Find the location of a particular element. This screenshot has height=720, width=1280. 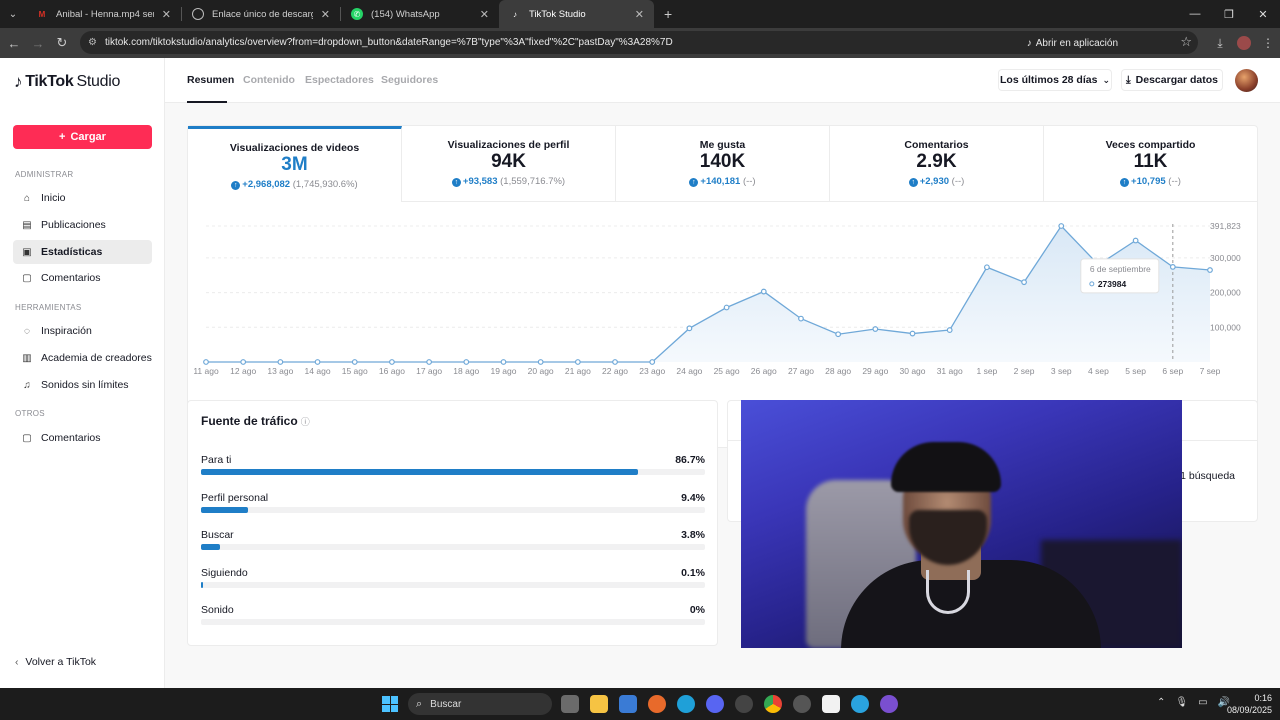

metric-shares: Veces compartido 11K ↑ +10,795 (--) is located at coordinates (1150, 164).